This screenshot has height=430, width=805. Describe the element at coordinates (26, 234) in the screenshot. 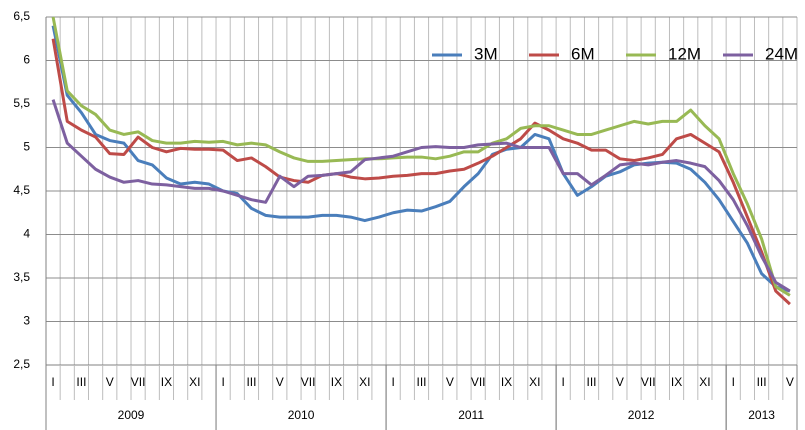

I see `y-tick-label: 4` at that location.